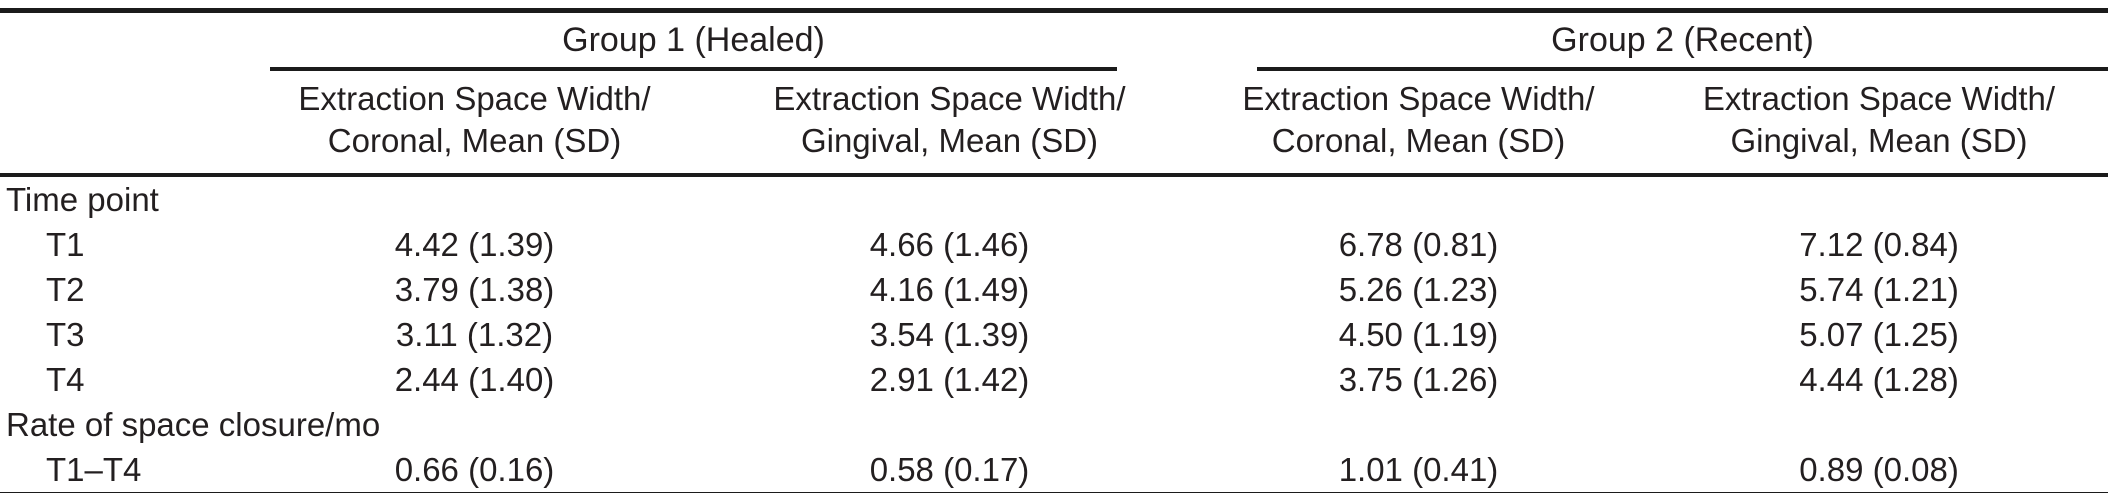 This screenshot has height=493, width=2108. I want to click on row-label: T2, so click(65, 289).